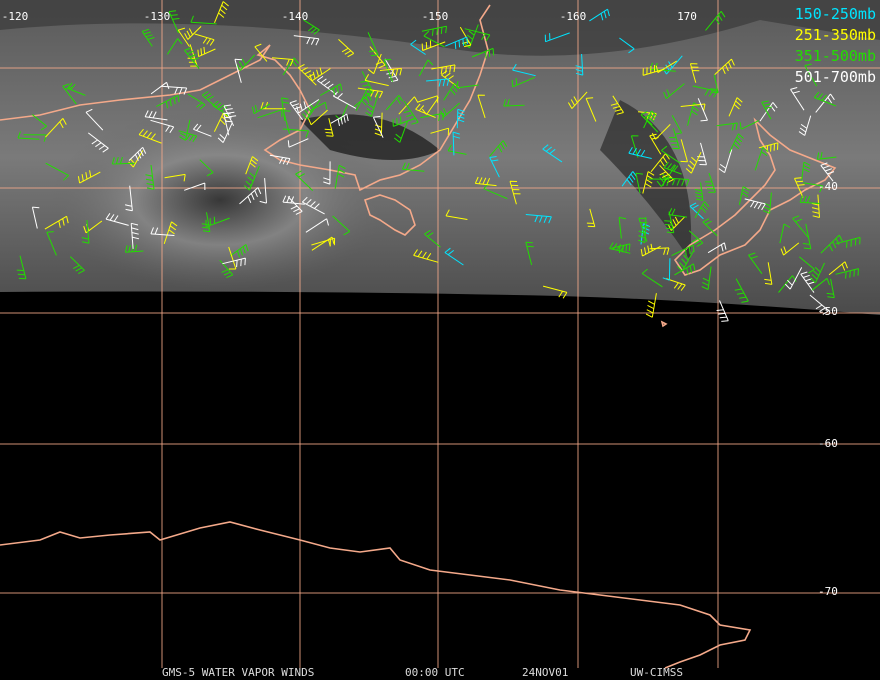  Describe the element at coordinates (828, 311) in the screenshot. I see `latitude-label: -50` at that location.